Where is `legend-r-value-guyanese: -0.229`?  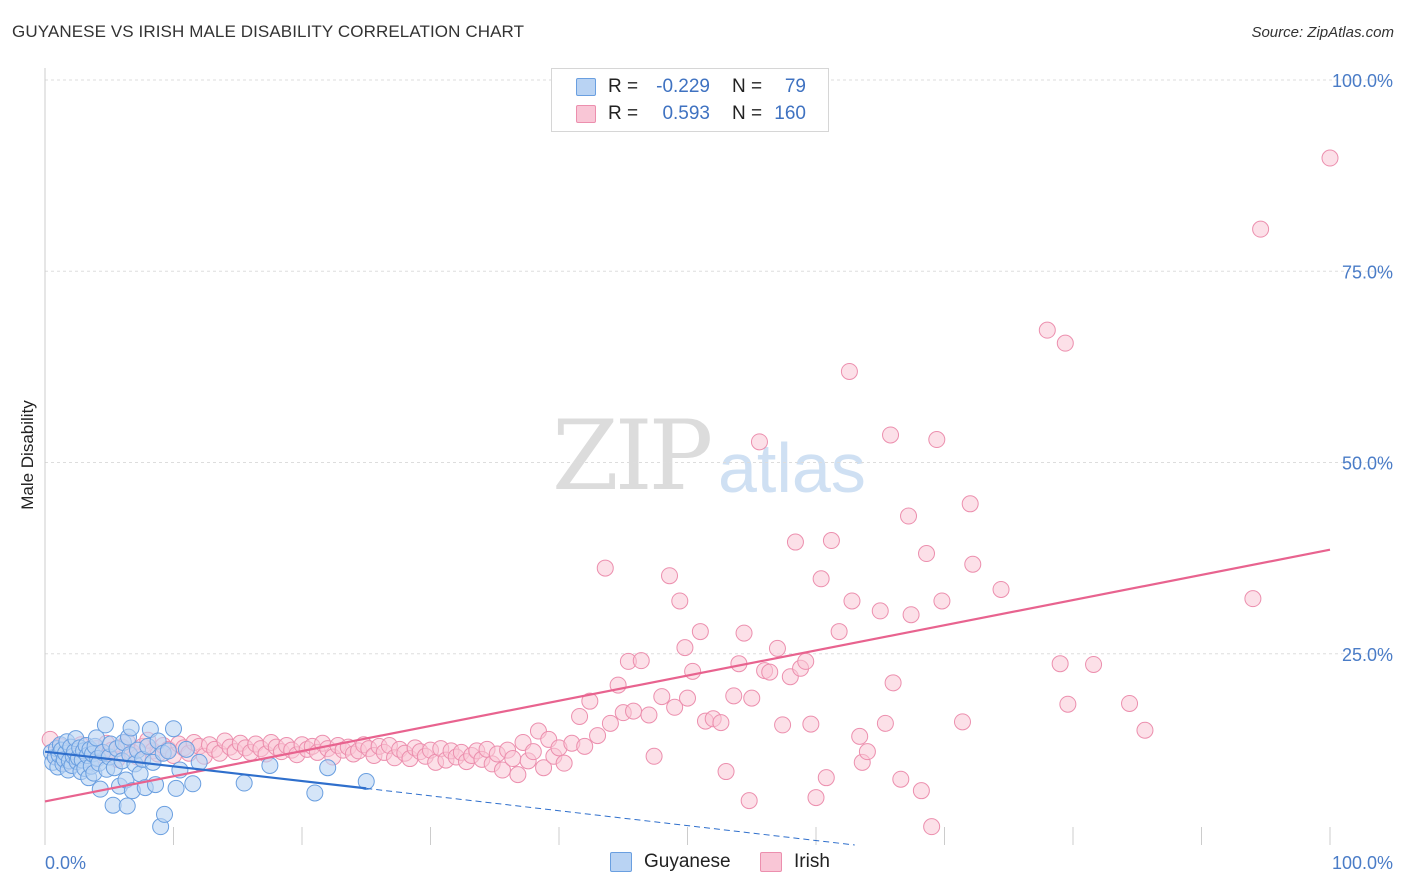
legend-r-value-guyanese: -0.229 is located at coordinates (683, 86).